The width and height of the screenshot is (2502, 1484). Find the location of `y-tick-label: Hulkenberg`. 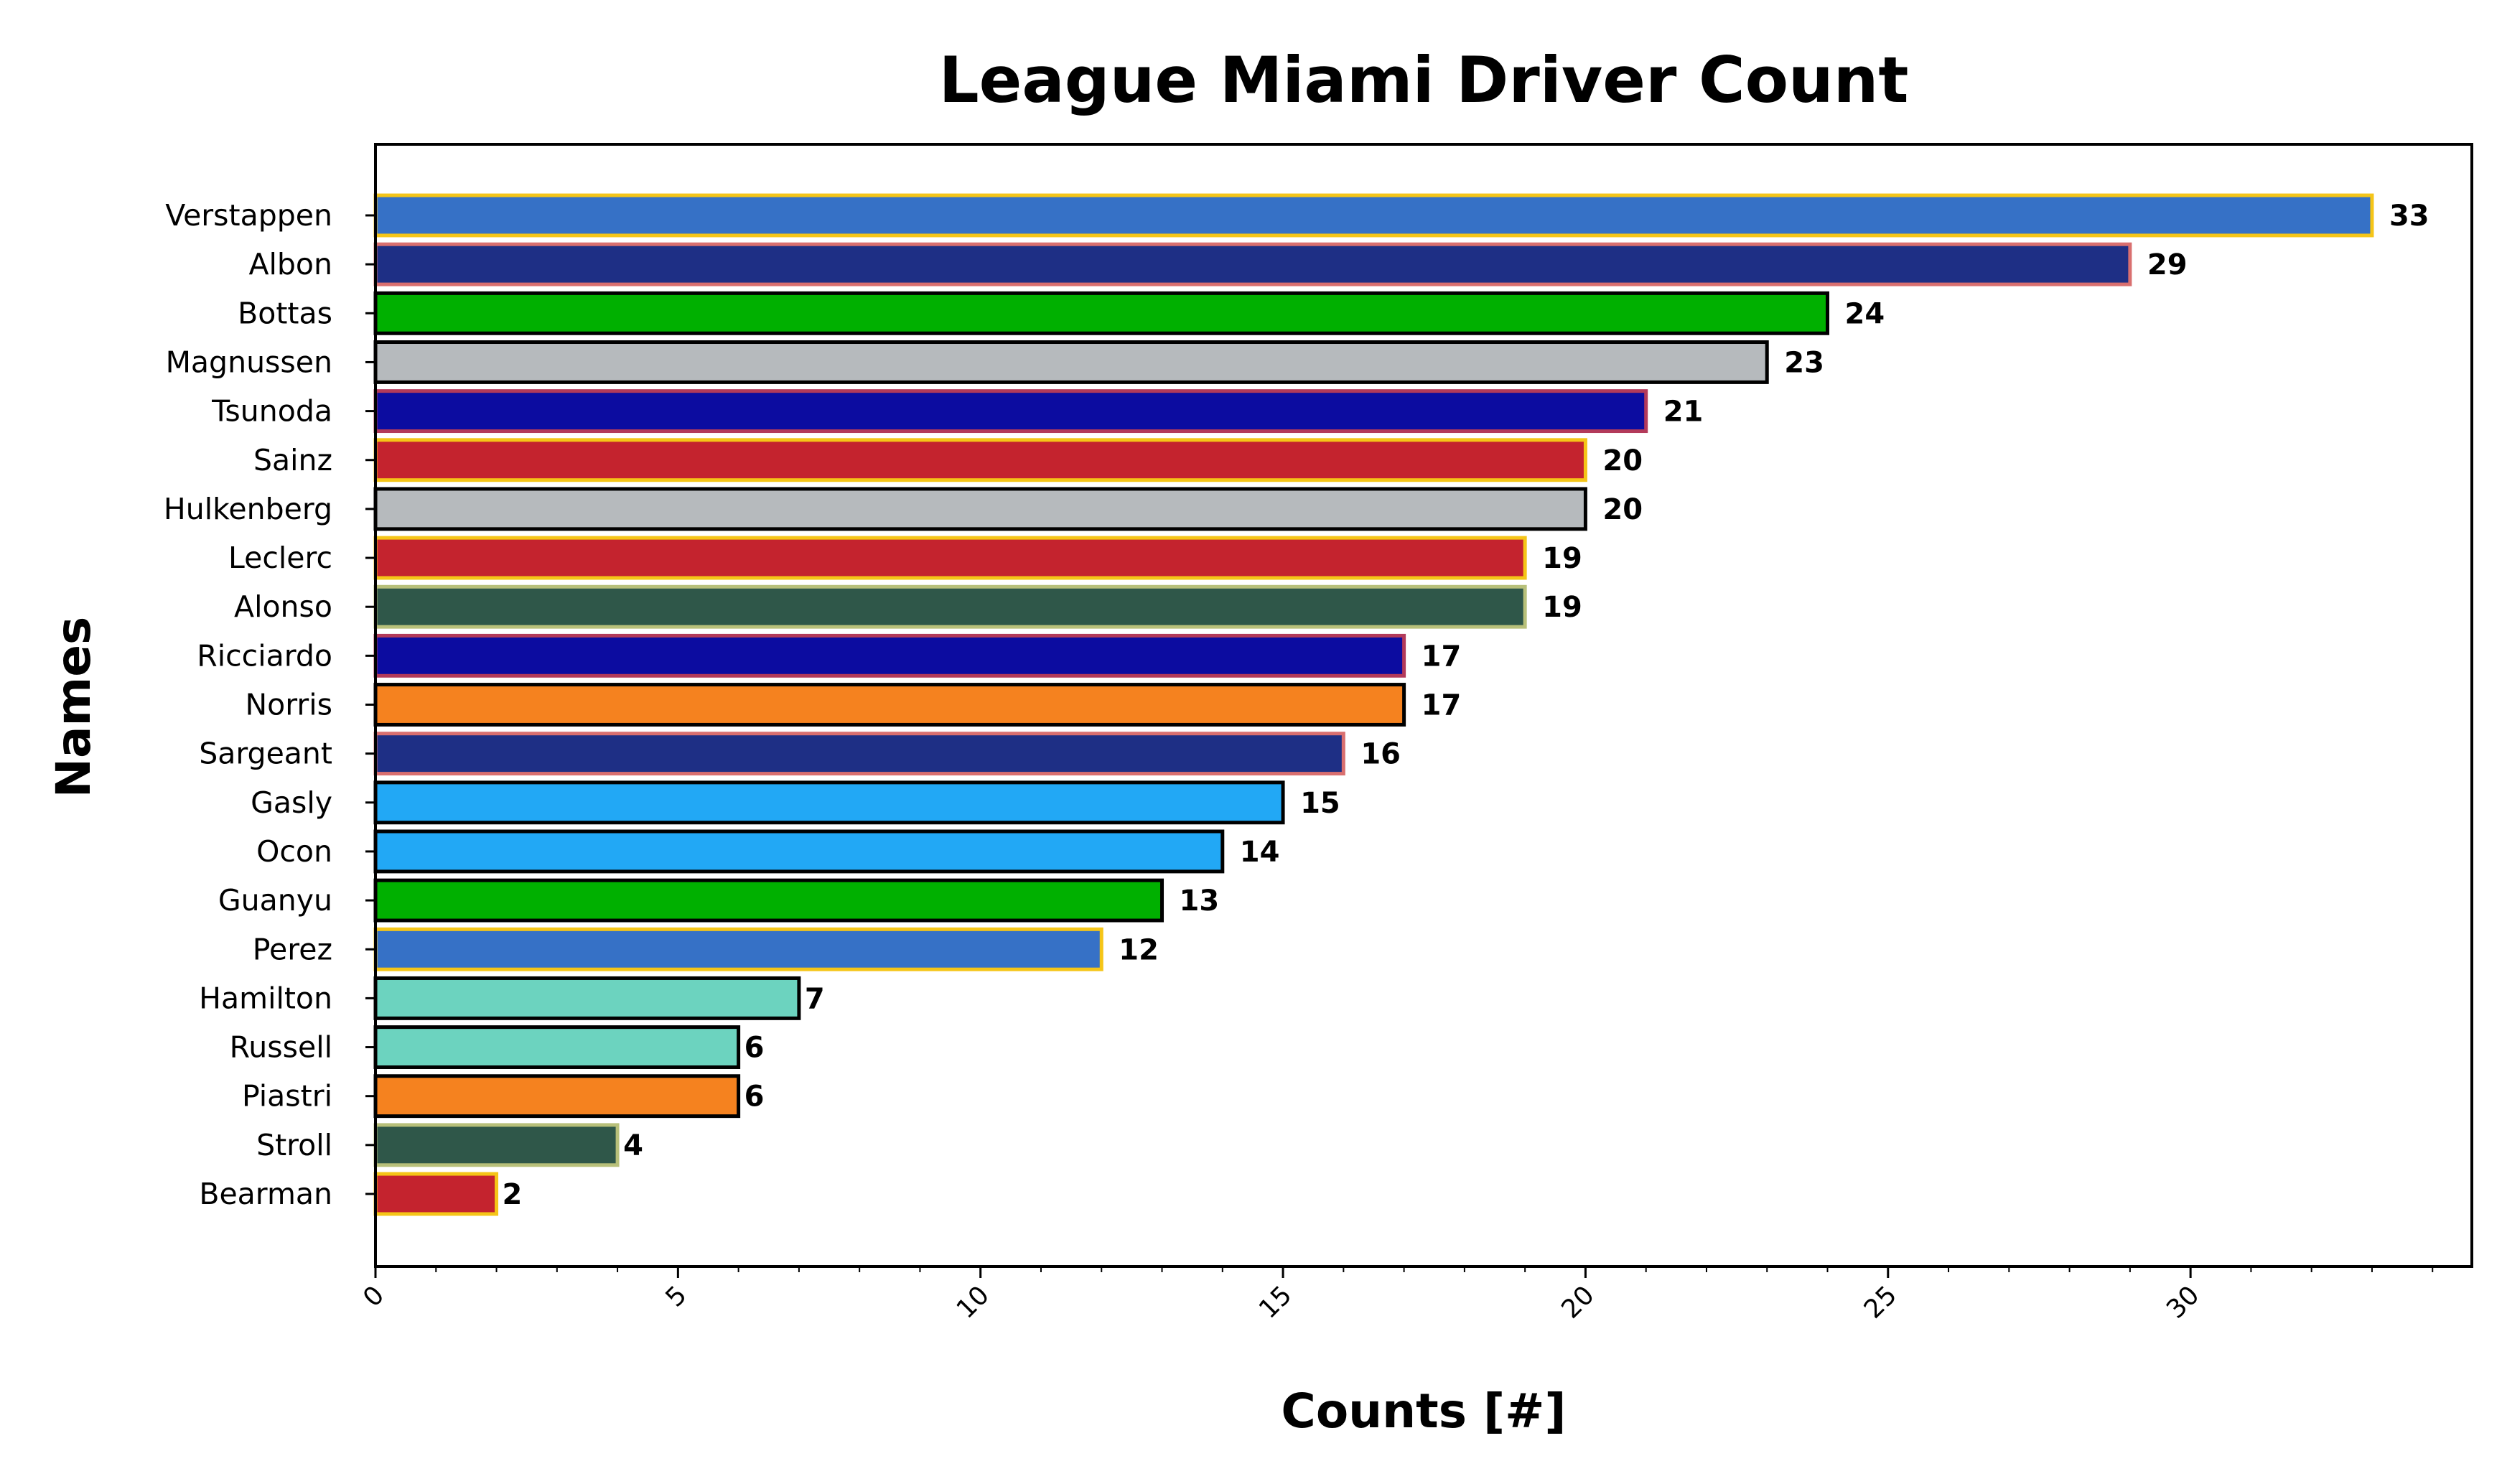

y-tick-label: Hulkenberg is located at coordinates (248, 509).